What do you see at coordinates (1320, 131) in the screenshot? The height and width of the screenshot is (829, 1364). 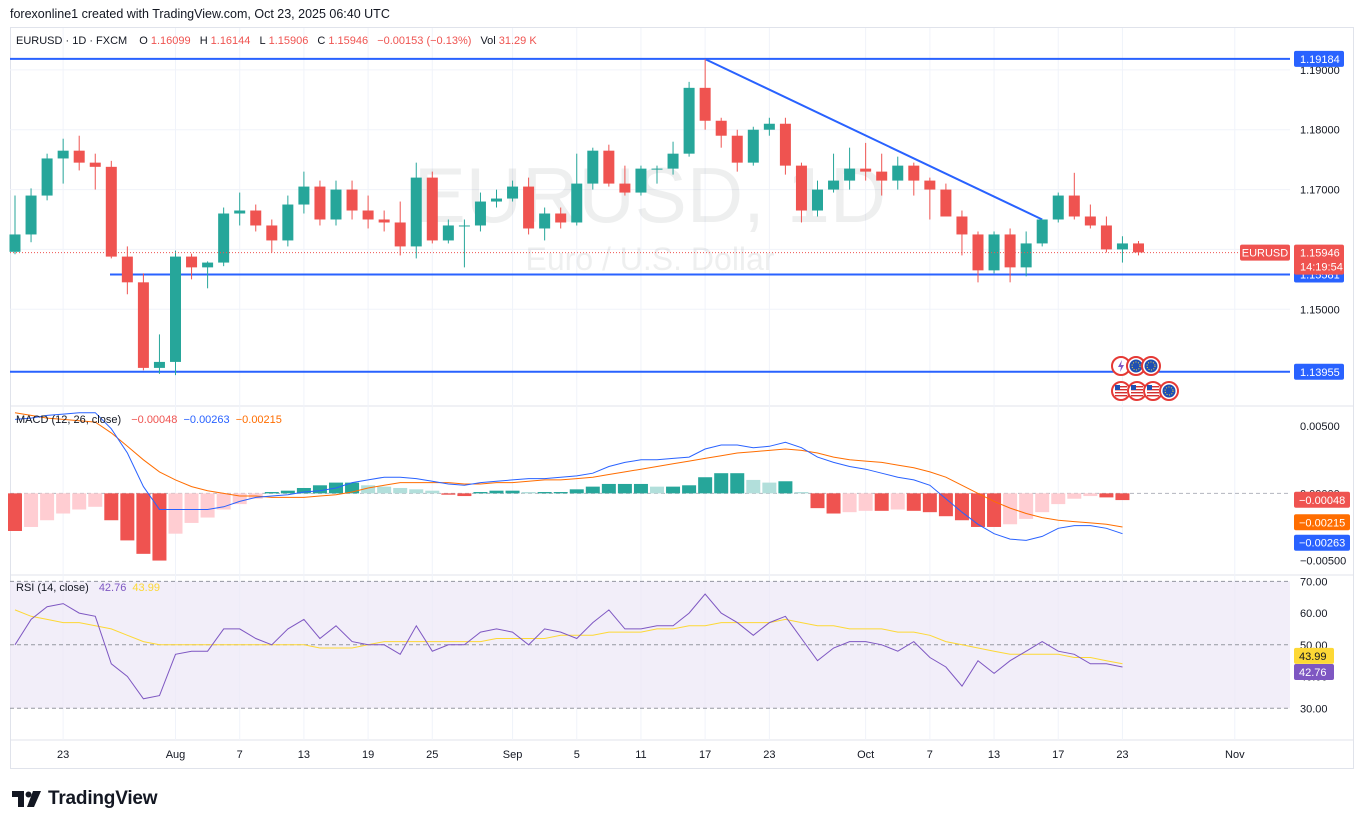 I see `price-axis-label: 1.18000` at bounding box center [1320, 131].